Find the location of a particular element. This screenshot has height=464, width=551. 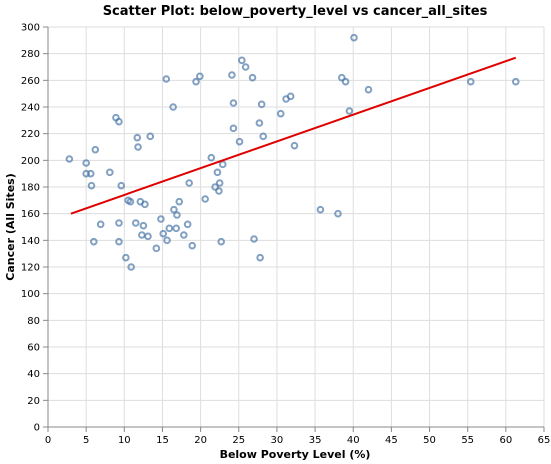

y-tick-label: 60 is located at coordinates (33, 348).